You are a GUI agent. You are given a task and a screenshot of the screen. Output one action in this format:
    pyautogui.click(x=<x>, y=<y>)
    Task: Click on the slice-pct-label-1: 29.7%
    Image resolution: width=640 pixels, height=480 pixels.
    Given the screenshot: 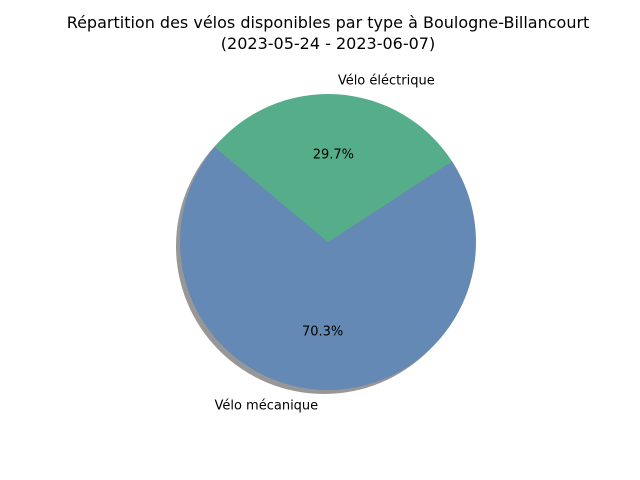 What is the action you would take?
    pyautogui.click(x=333, y=154)
    